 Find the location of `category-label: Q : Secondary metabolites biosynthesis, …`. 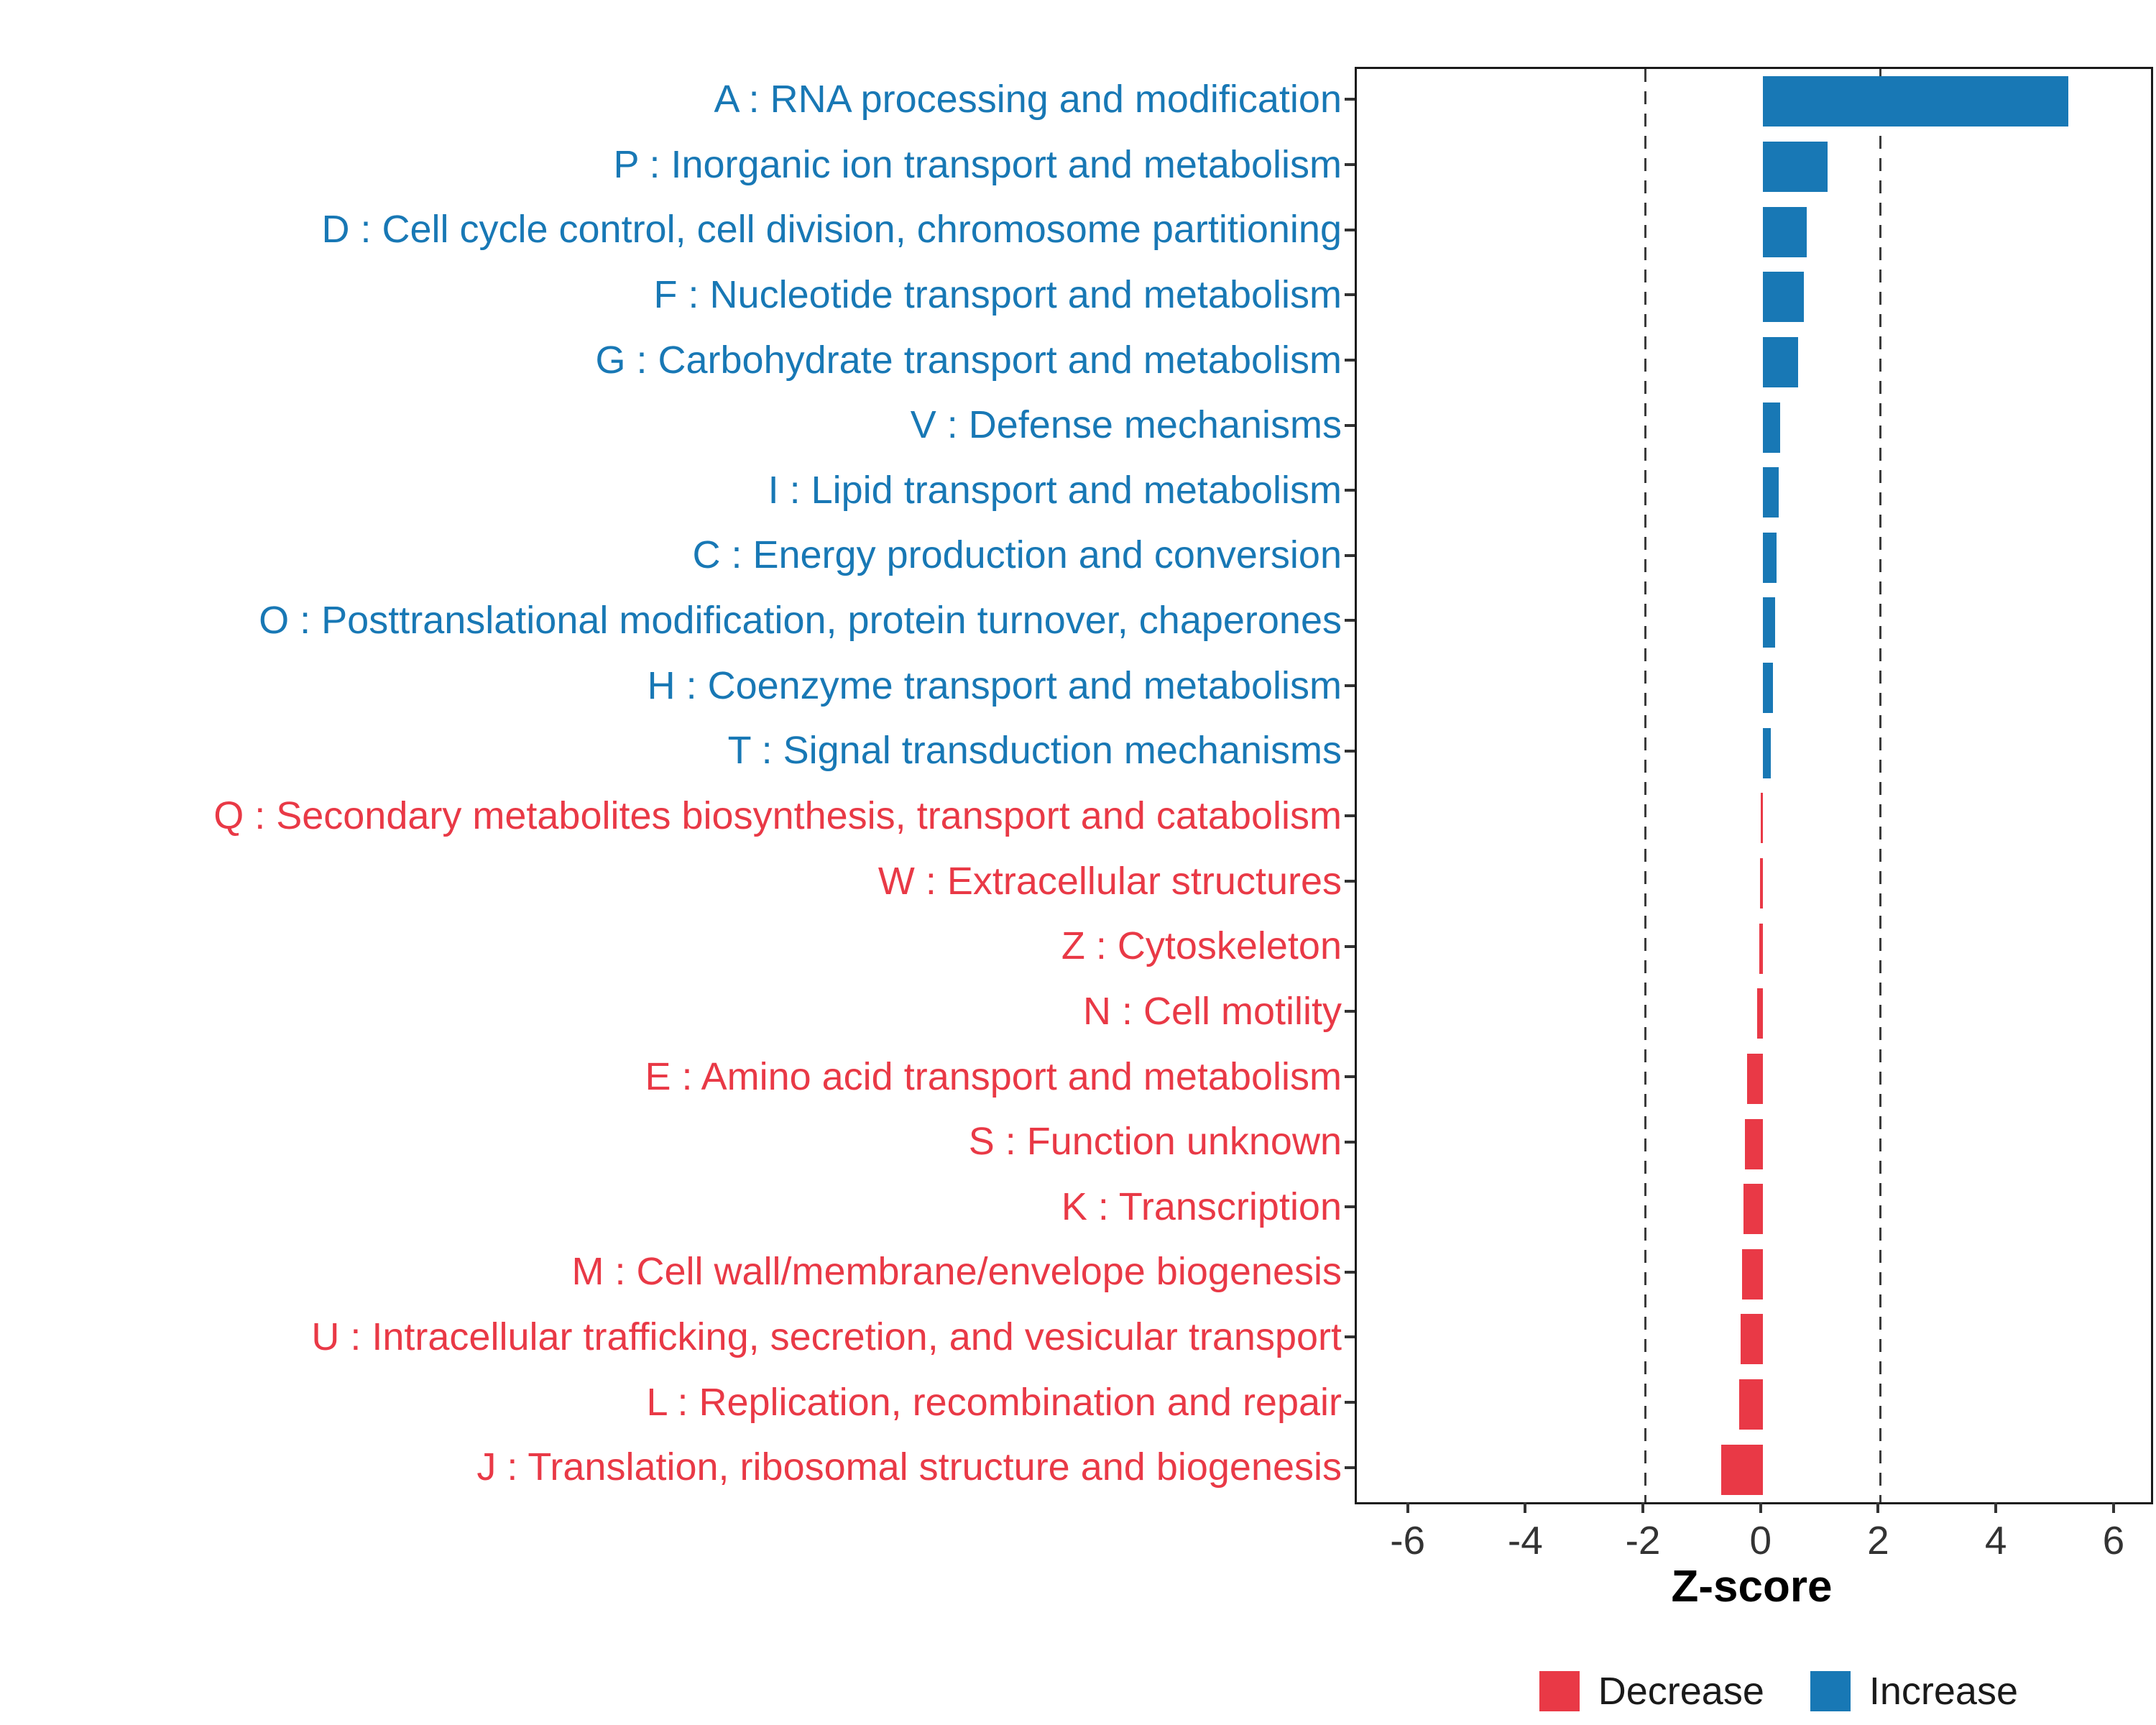

category-label: Q : Secondary metabolites biosynthesis, … is located at coordinates (778, 815).